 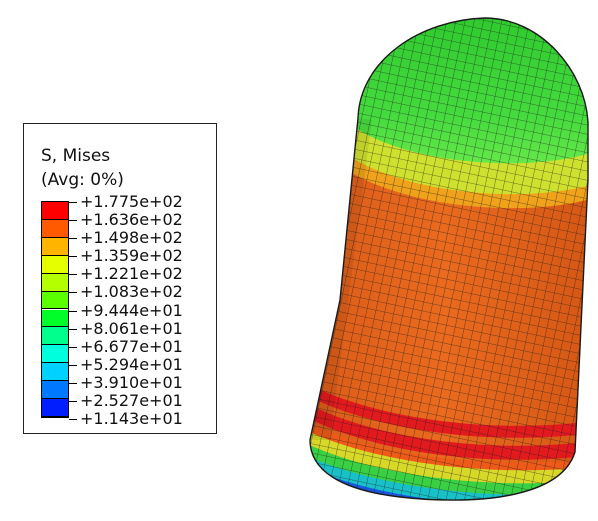 I want to click on legend-value-label: +1.498e+02, so click(x=126, y=238).